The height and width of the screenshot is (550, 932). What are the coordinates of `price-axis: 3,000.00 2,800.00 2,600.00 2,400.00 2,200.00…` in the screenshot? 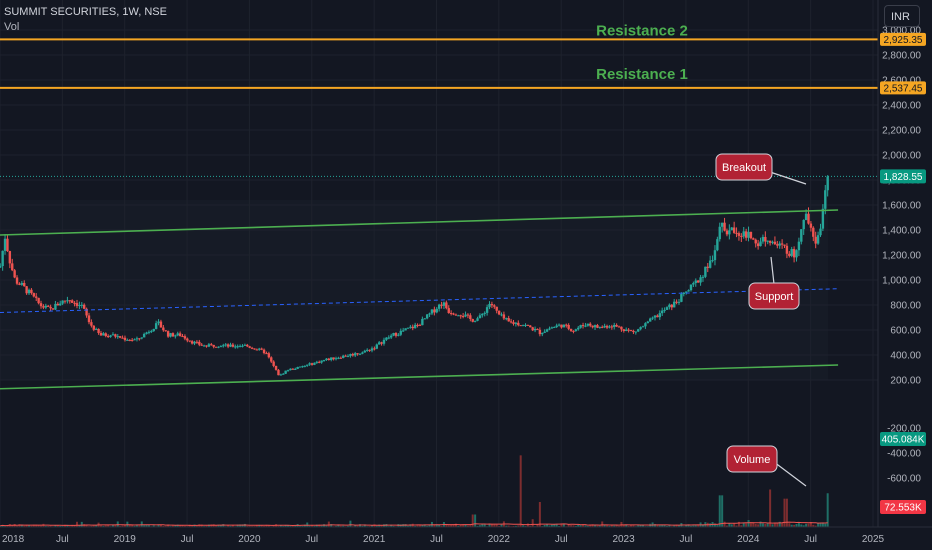 It's located at (899, 263).